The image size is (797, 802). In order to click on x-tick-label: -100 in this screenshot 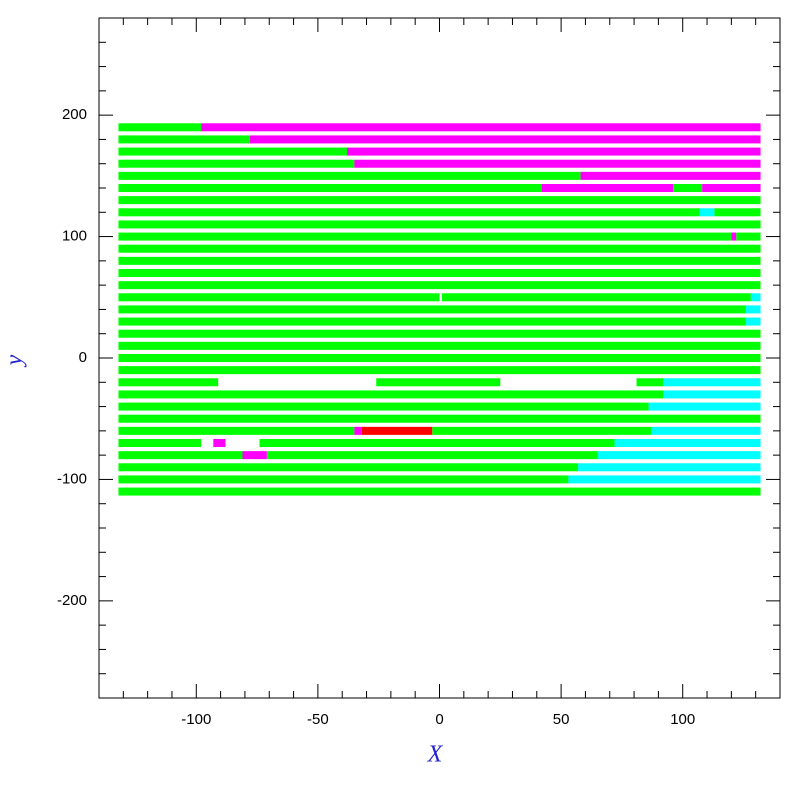, I will do `click(196, 719)`.